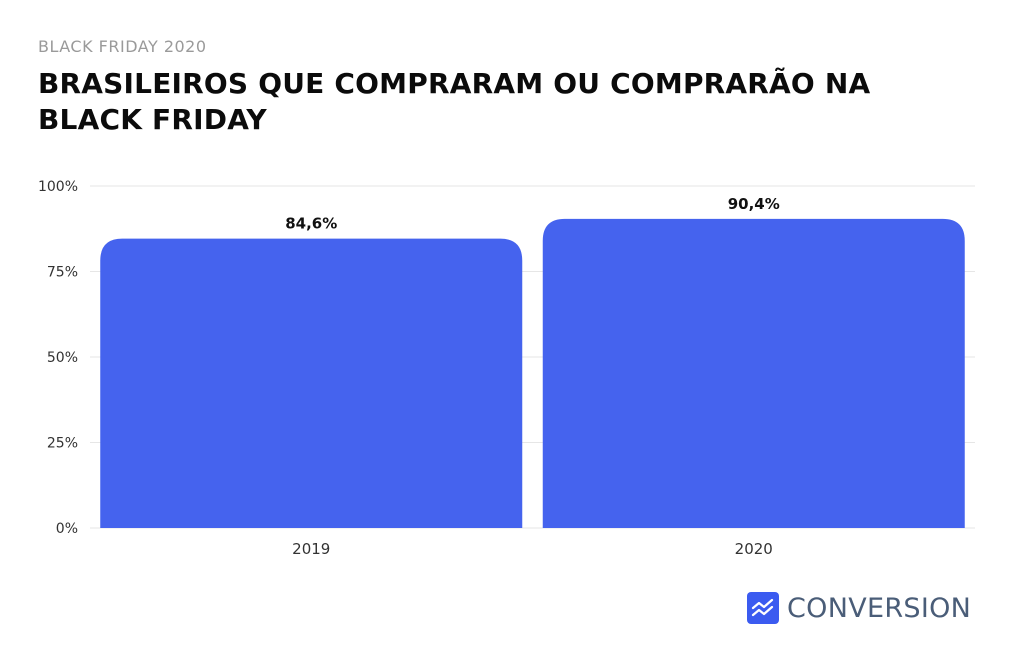  I want to click on y-tick-label: 0%, so click(67, 529).